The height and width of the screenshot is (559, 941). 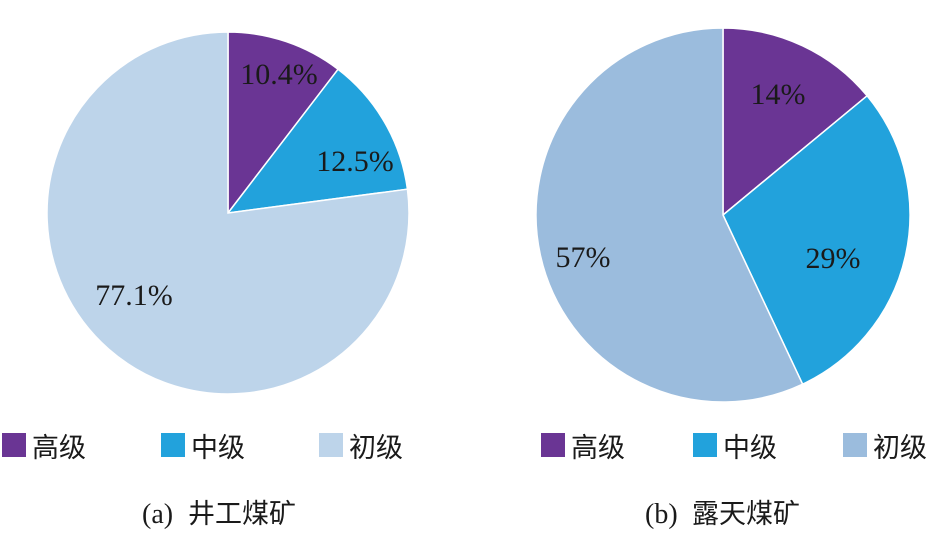 What do you see at coordinates (900, 448) in the screenshot?
I see `legend-label-b-2: 初级` at bounding box center [900, 448].